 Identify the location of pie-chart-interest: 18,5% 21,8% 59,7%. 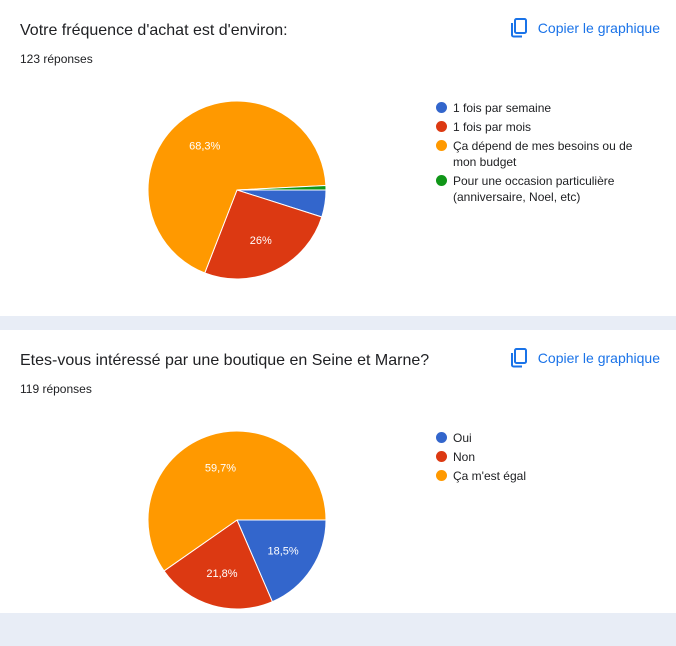
(237, 520).